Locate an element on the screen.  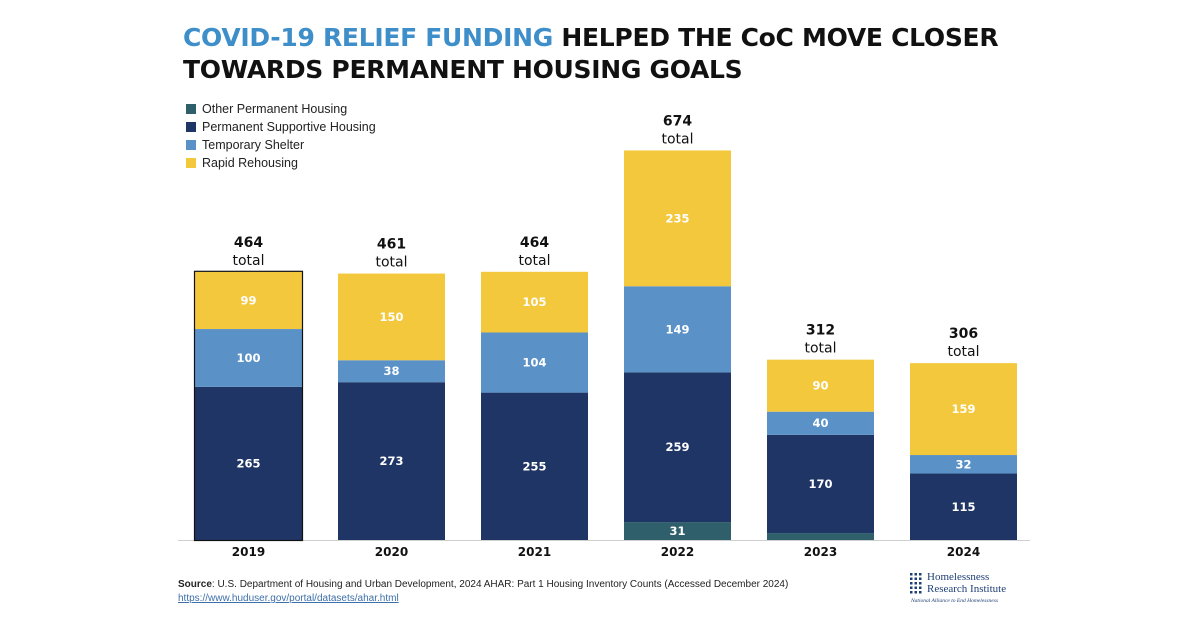
title-highlight: COVID-19 RELIEF FUNDING is located at coordinates (368, 37).